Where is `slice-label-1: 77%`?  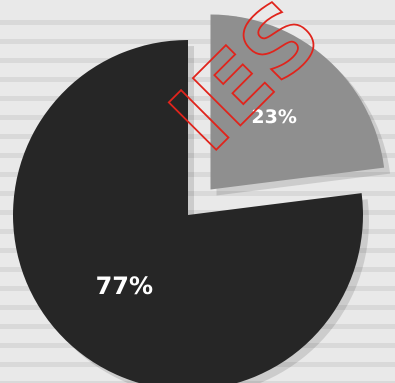 slice-label-1: 77% is located at coordinates (124, 286).